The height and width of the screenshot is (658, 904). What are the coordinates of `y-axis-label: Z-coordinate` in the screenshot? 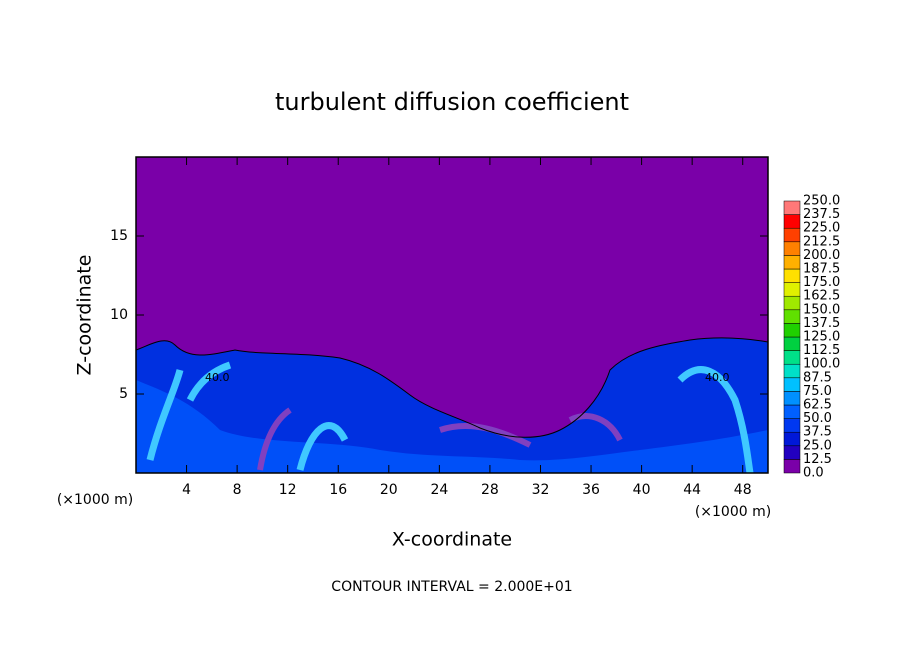 It's located at (85, 315).